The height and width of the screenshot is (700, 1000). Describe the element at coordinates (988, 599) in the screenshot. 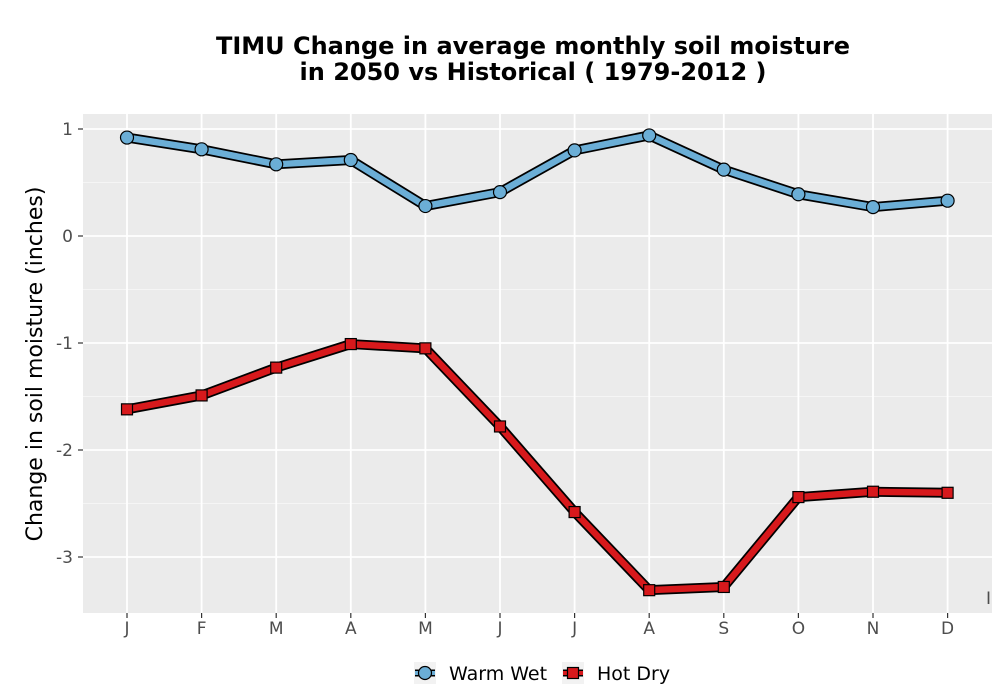

I see `stray-edge-label: I` at that location.